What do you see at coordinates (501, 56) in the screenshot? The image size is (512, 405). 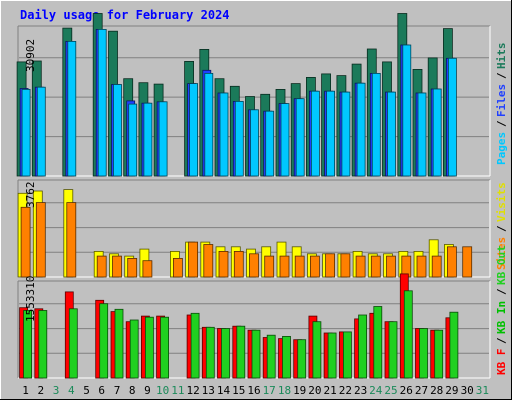 I see `legend-hits: Hits` at bounding box center [501, 56].